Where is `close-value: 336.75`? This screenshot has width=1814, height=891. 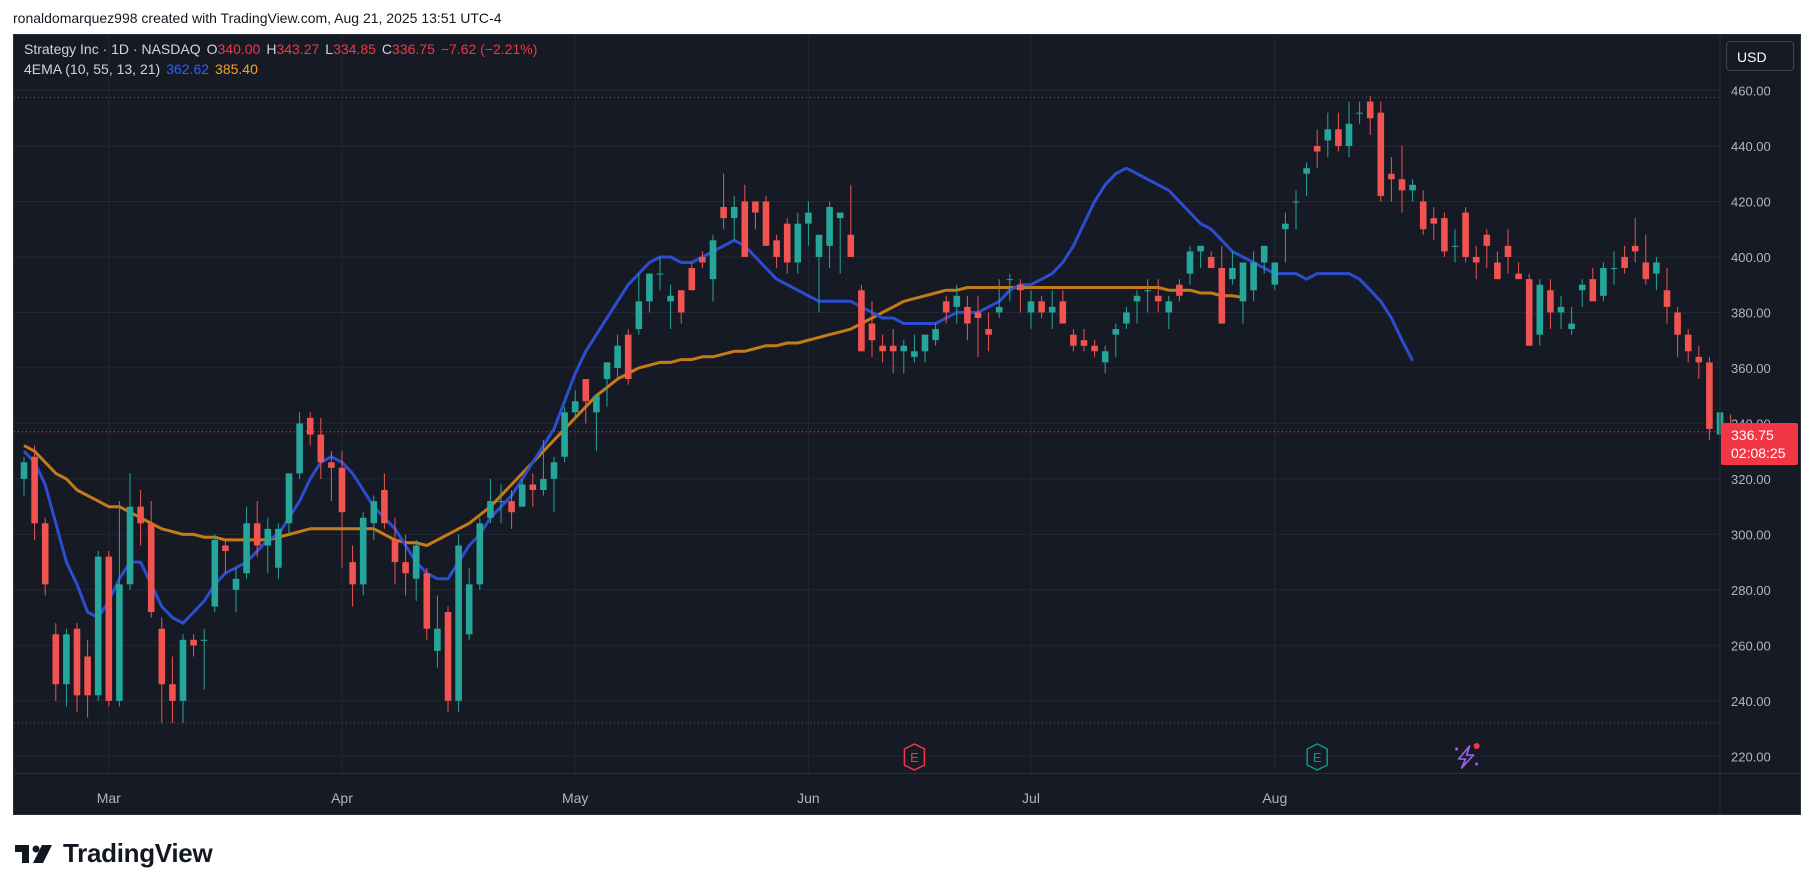 close-value: 336.75 is located at coordinates (413, 49).